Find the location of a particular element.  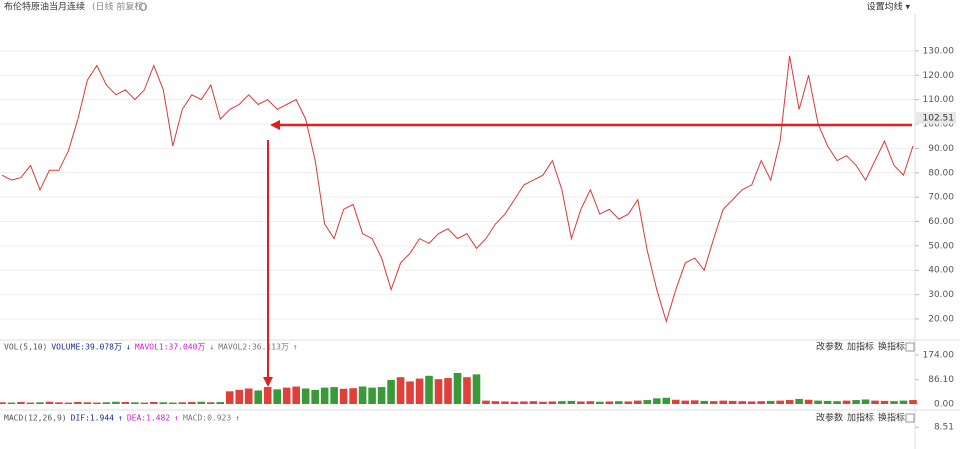

ma-menu: 设置均线 ▾ is located at coordinates (889, 7).